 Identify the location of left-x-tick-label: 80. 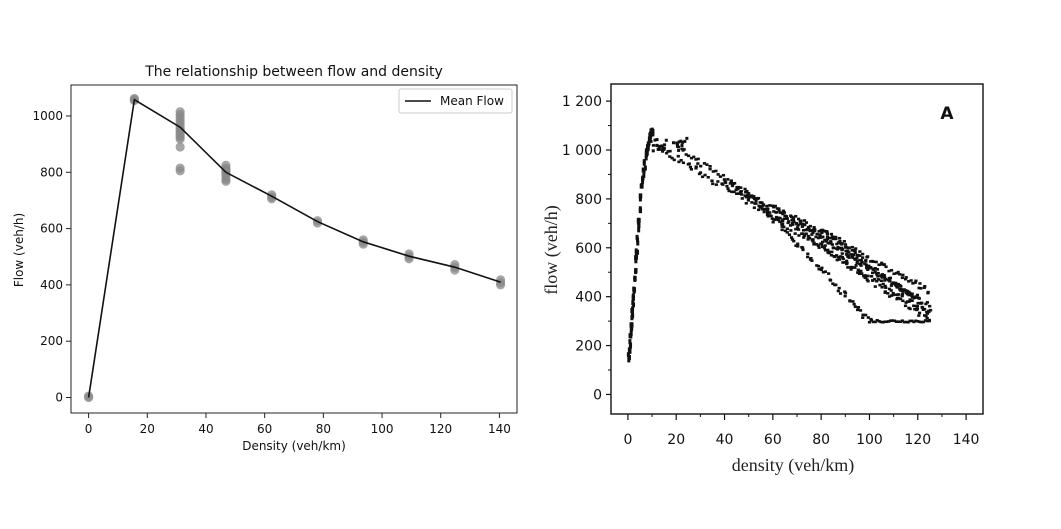
(323, 429).